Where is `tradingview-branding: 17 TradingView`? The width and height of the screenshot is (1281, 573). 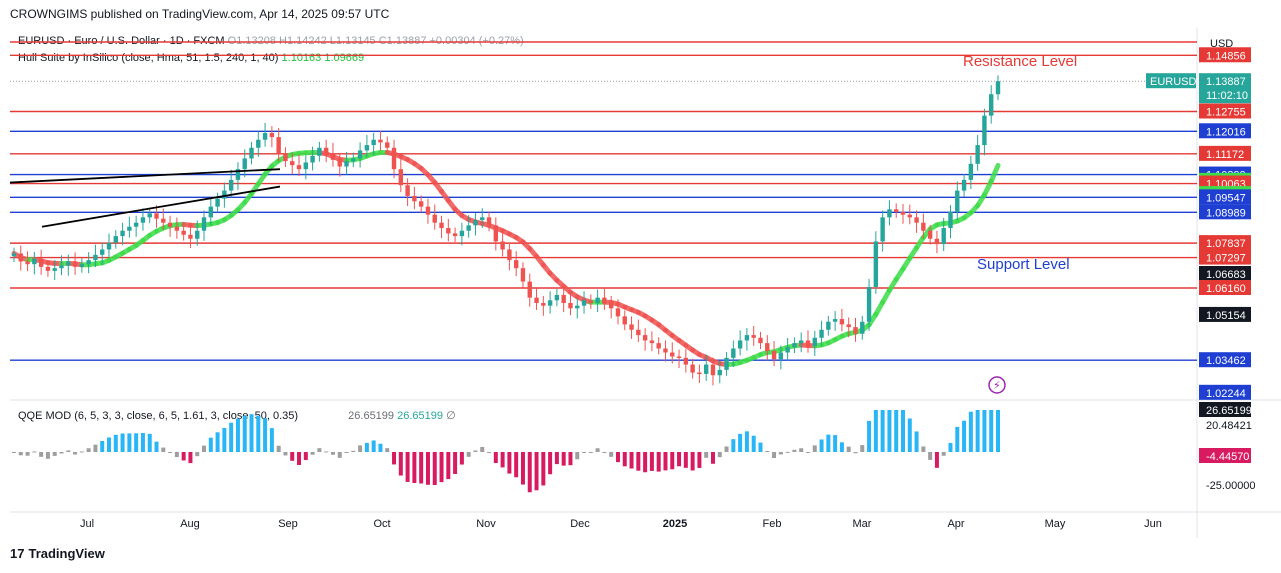 tradingview-branding: 17 TradingView is located at coordinates (57, 553).